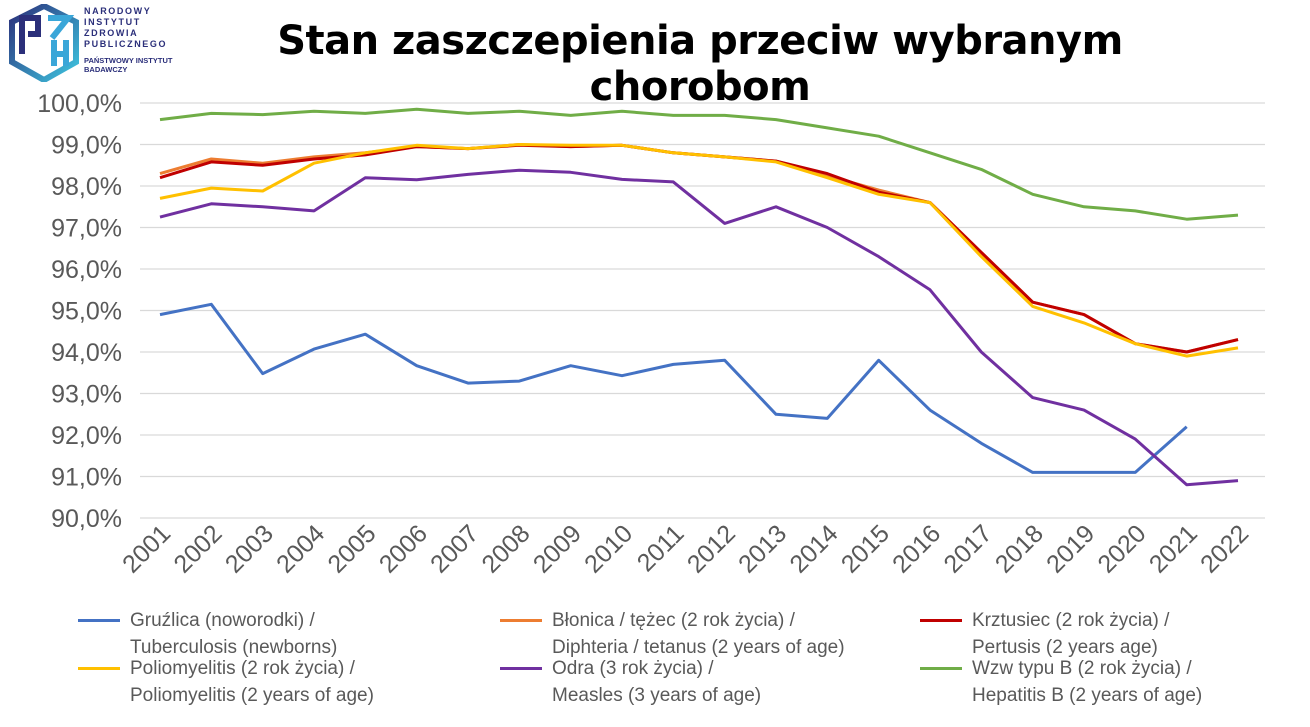 The height and width of the screenshot is (727, 1310). Describe the element at coordinates (1082, 668) in the screenshot. I see `legend-label: Wzw typu B (2 rok życia) /` at that location.